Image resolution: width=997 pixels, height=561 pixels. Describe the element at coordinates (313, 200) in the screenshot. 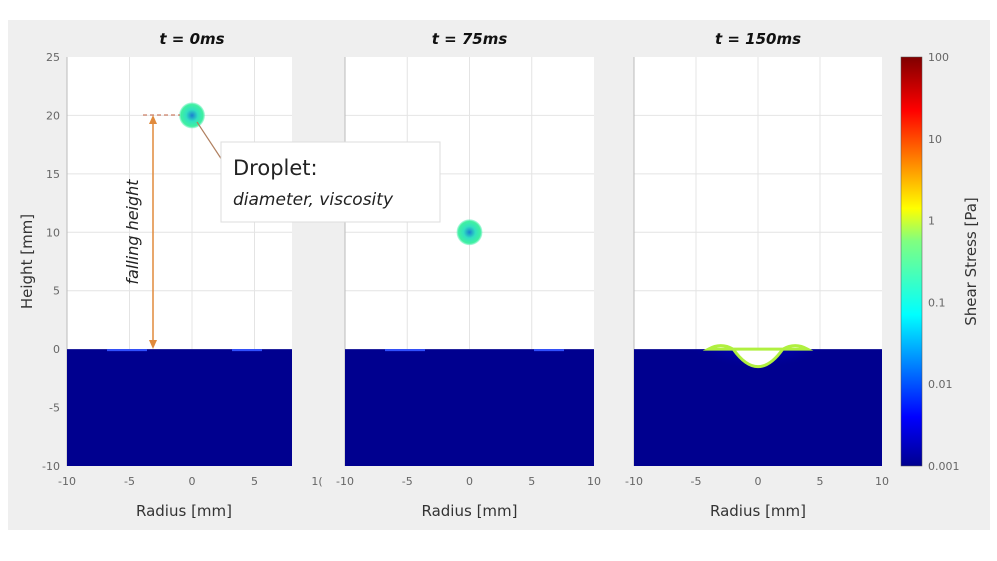

I see `callout-params: diameter, viscosity` at that location.